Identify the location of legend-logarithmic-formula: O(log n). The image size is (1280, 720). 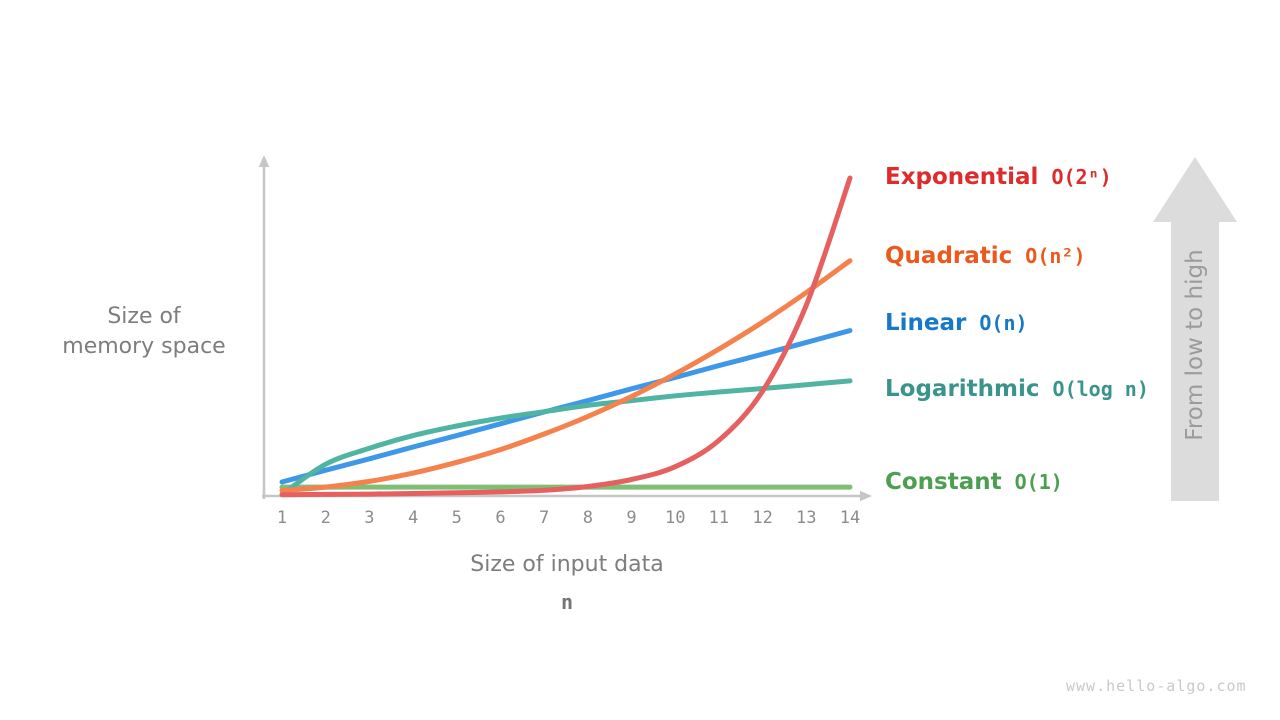
(1100, 389).